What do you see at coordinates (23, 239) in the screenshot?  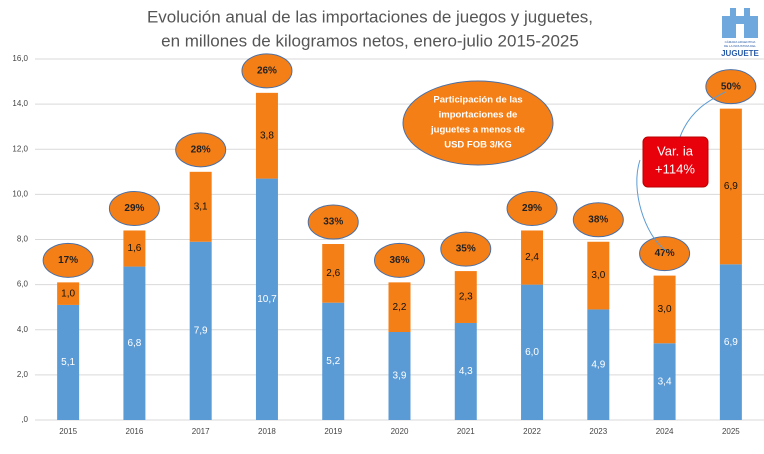 I see `y-tick-label: 8,0` at bounding box center [23, 239].